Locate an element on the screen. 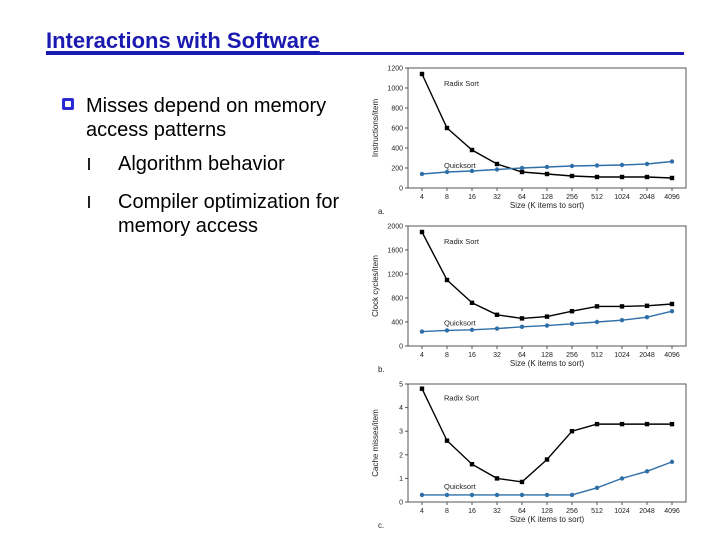 This screenshot has width=720, height=540. square-bullet-icon is located at coordinates (68, 104).